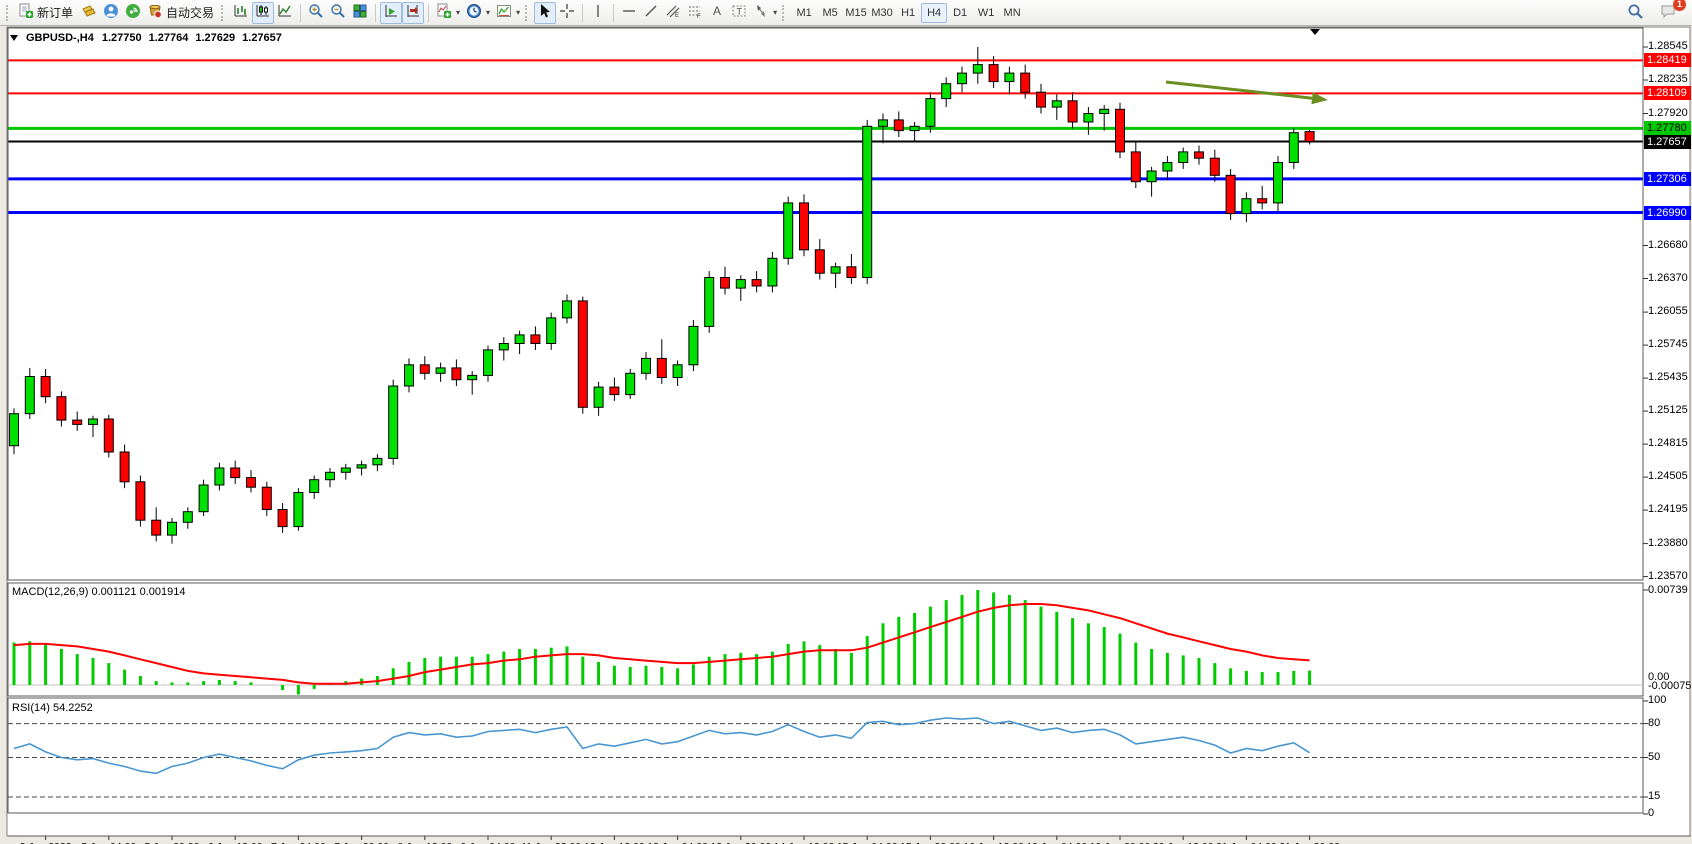 The image size is (1692, 844). I want to click on timeframe-m1-button: M1, so click(804, 12).